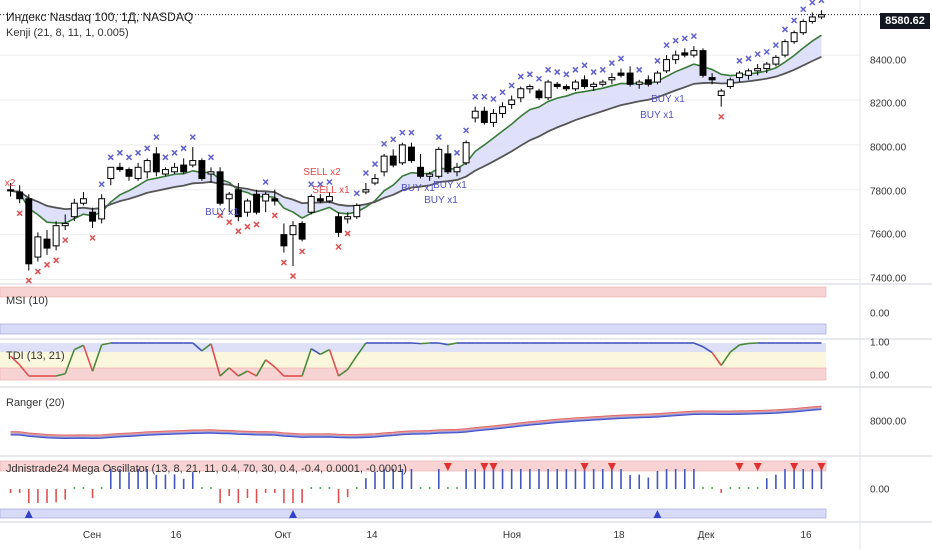 The height and width of the screenshot is (550, 932). I want to click on tdi-lower-zone, so click(413, 374).